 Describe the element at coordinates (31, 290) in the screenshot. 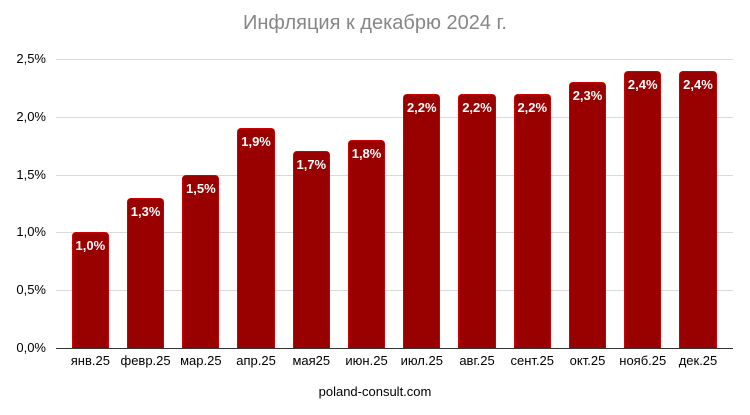

I see `y-axis-tick-label: 0,5%` at that location.